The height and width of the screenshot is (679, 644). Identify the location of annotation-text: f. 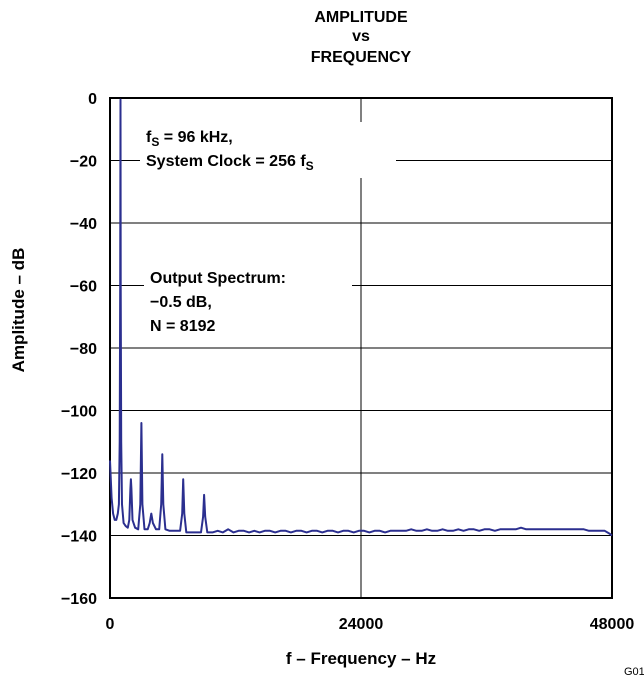
(149, 137).